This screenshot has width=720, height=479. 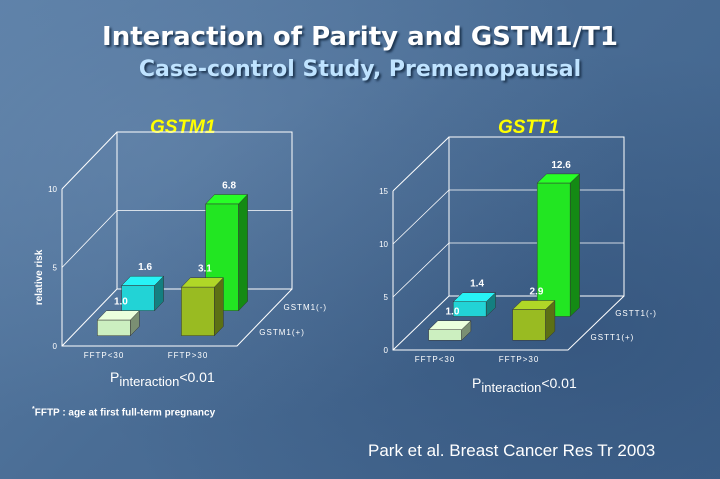 What do you see at coordinates (529, 127) in the screenshot?
I see `chart-title-gstt1: GSTT1` at bounding box center [529, 127].